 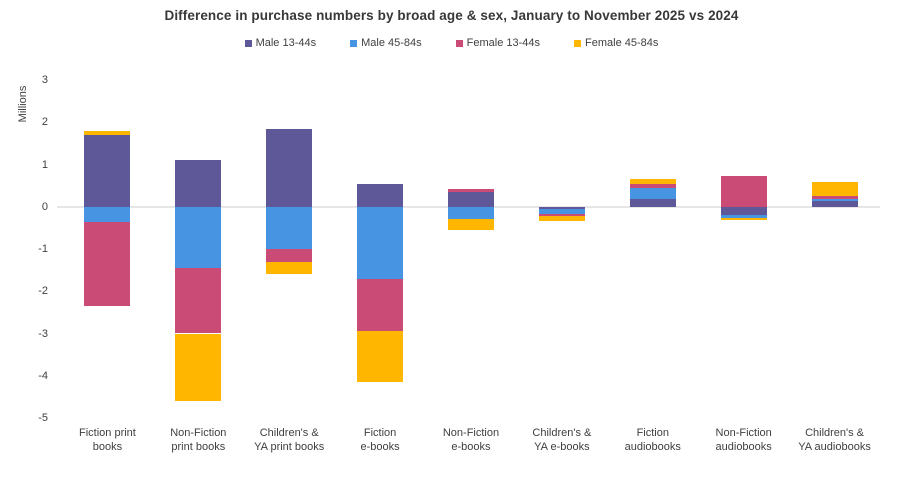 What do you see at coordinates (44, 206) in the screenshot?
I see `y-tick-label: 0` at bounding box center [44, 206].